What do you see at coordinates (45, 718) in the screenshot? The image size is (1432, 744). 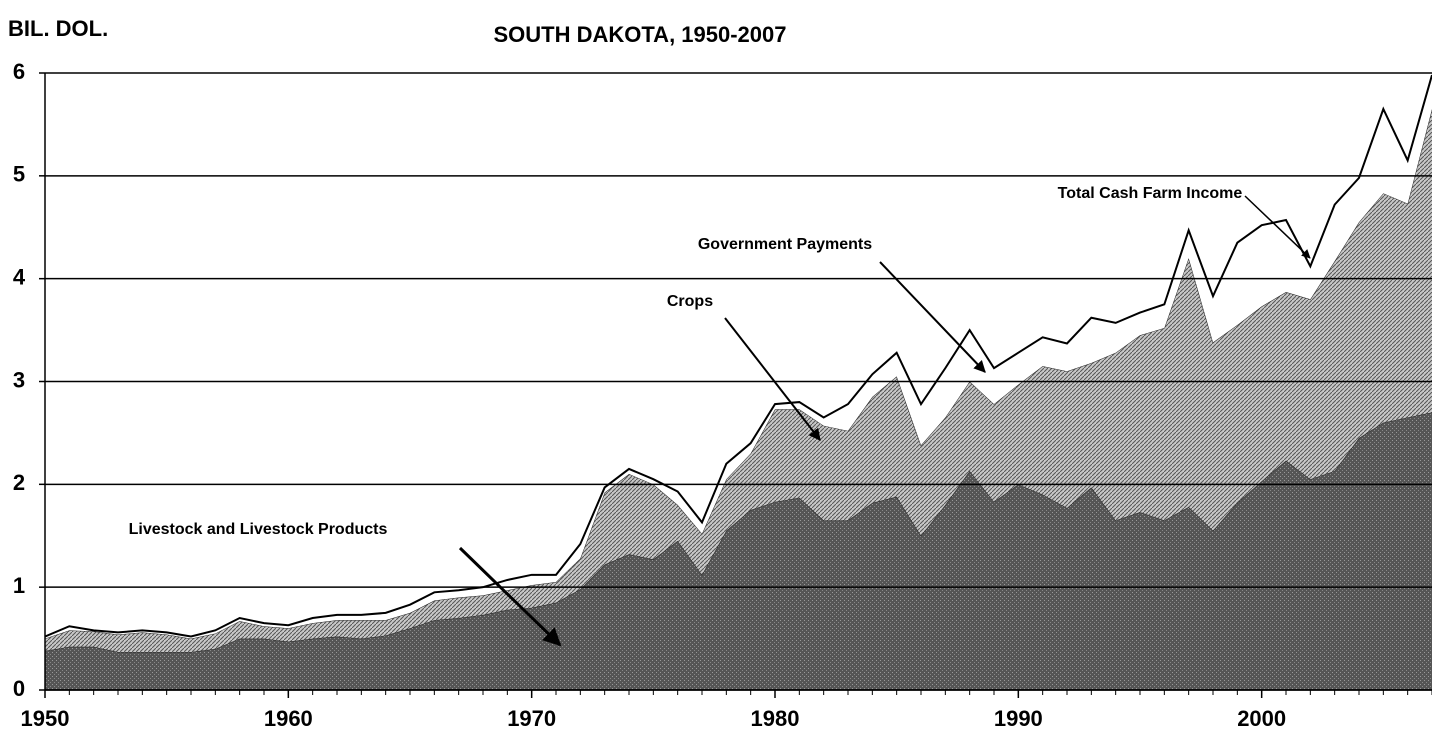 I see `x-tick-label: 1950` at bounding box center [45, 718].